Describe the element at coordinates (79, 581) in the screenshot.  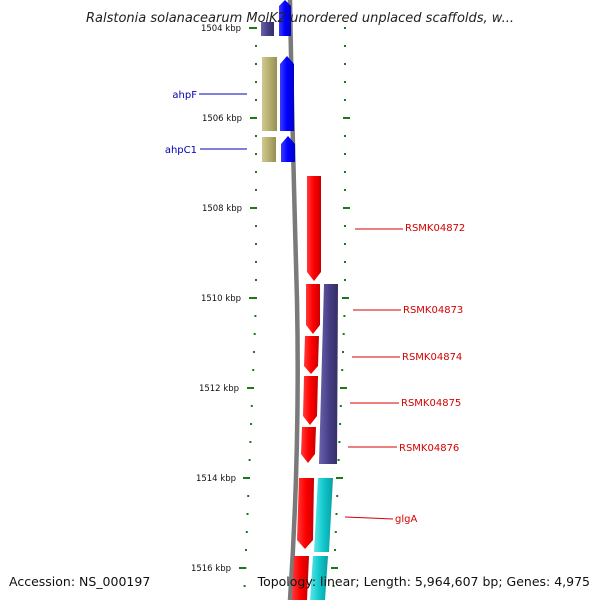
I see `accession-text: Accession: NS_000197` at that location.